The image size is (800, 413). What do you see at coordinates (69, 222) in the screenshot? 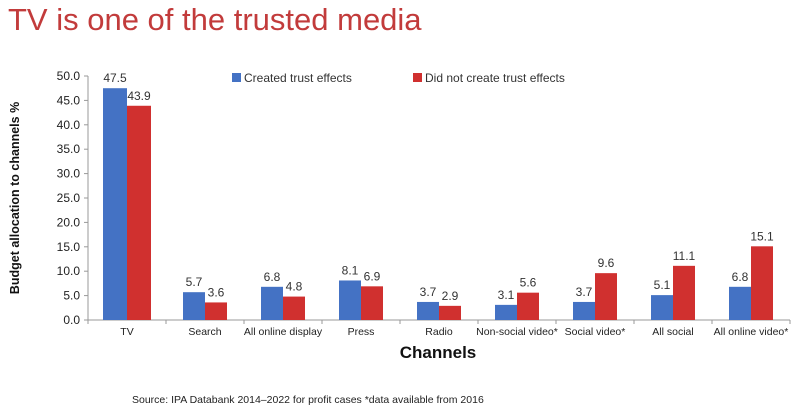
I see `y-tick-label: 20.0` at bounding box center [69, 222].